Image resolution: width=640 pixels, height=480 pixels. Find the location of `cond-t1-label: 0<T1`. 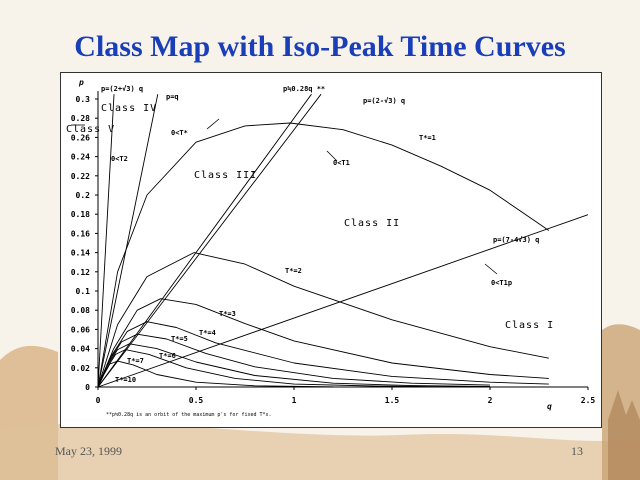

cond-t1-label: 0<T1 is located at coordinates (341, 163).